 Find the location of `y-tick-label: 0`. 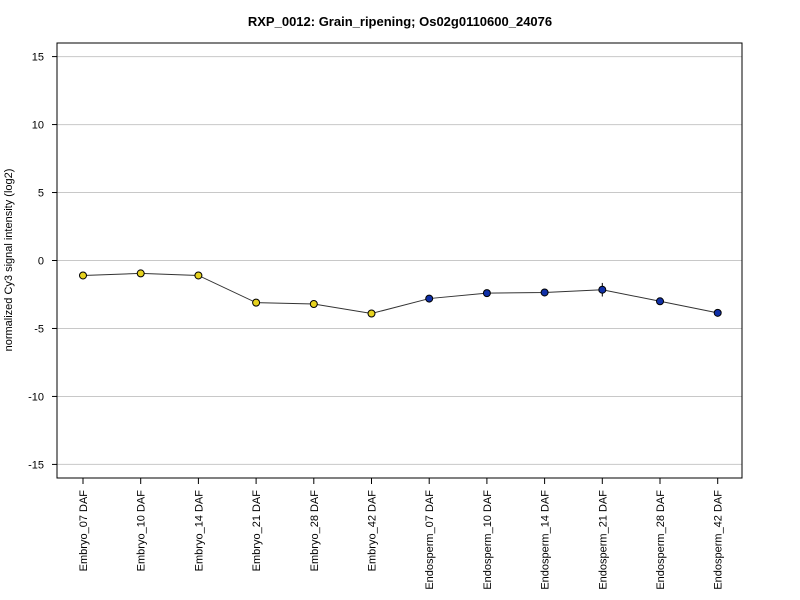

y-tick-label: 0 is located at coordinates (41, 262).